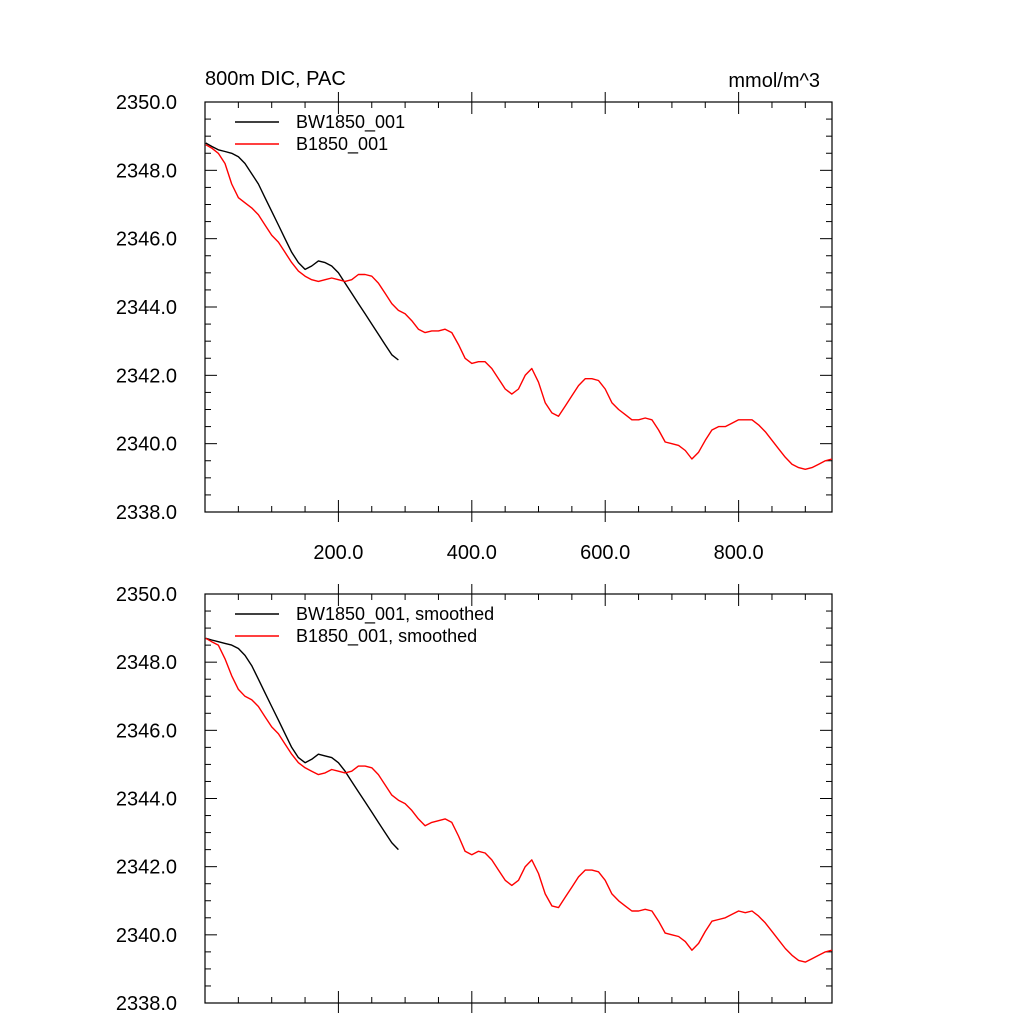 The width and height of the screenshot is (1024, 1024). I want to click on legend-label: BW1850_001, smoothed, so click(395, 614).